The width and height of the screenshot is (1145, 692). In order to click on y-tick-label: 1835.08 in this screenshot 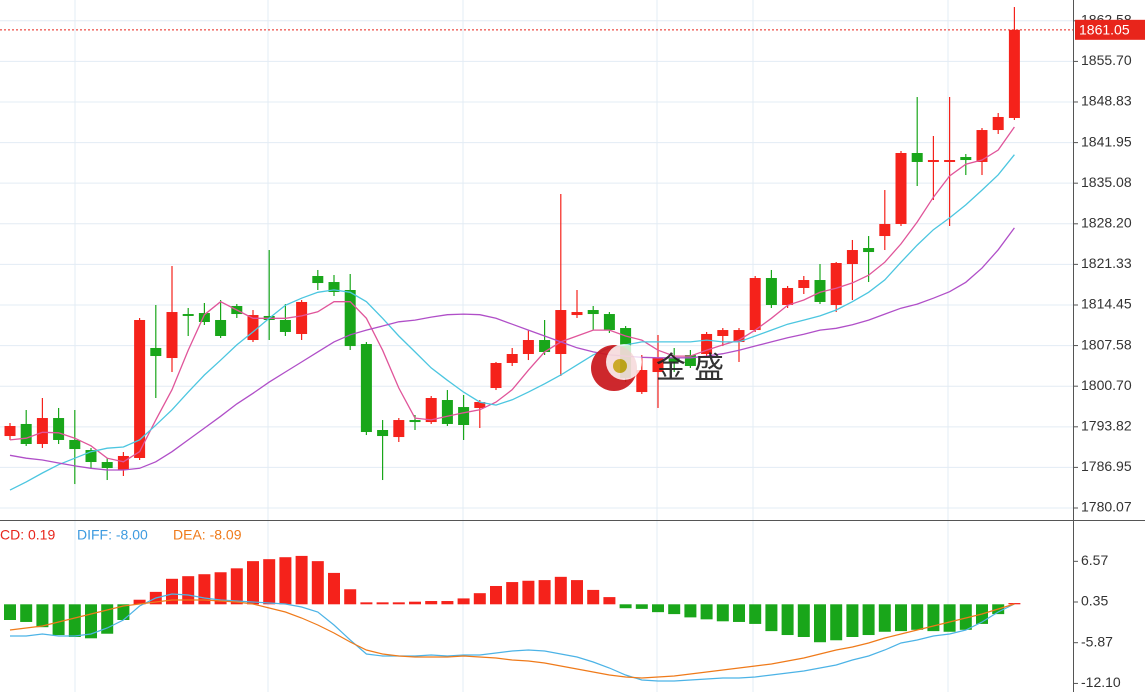, I will do `click(1106, 182)`.